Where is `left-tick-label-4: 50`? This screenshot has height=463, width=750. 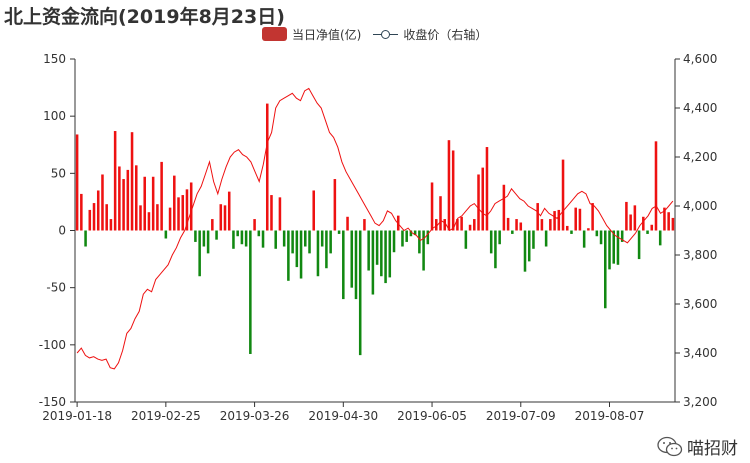 left-tick-label-4: 50 is located at coordinates (58, 173).